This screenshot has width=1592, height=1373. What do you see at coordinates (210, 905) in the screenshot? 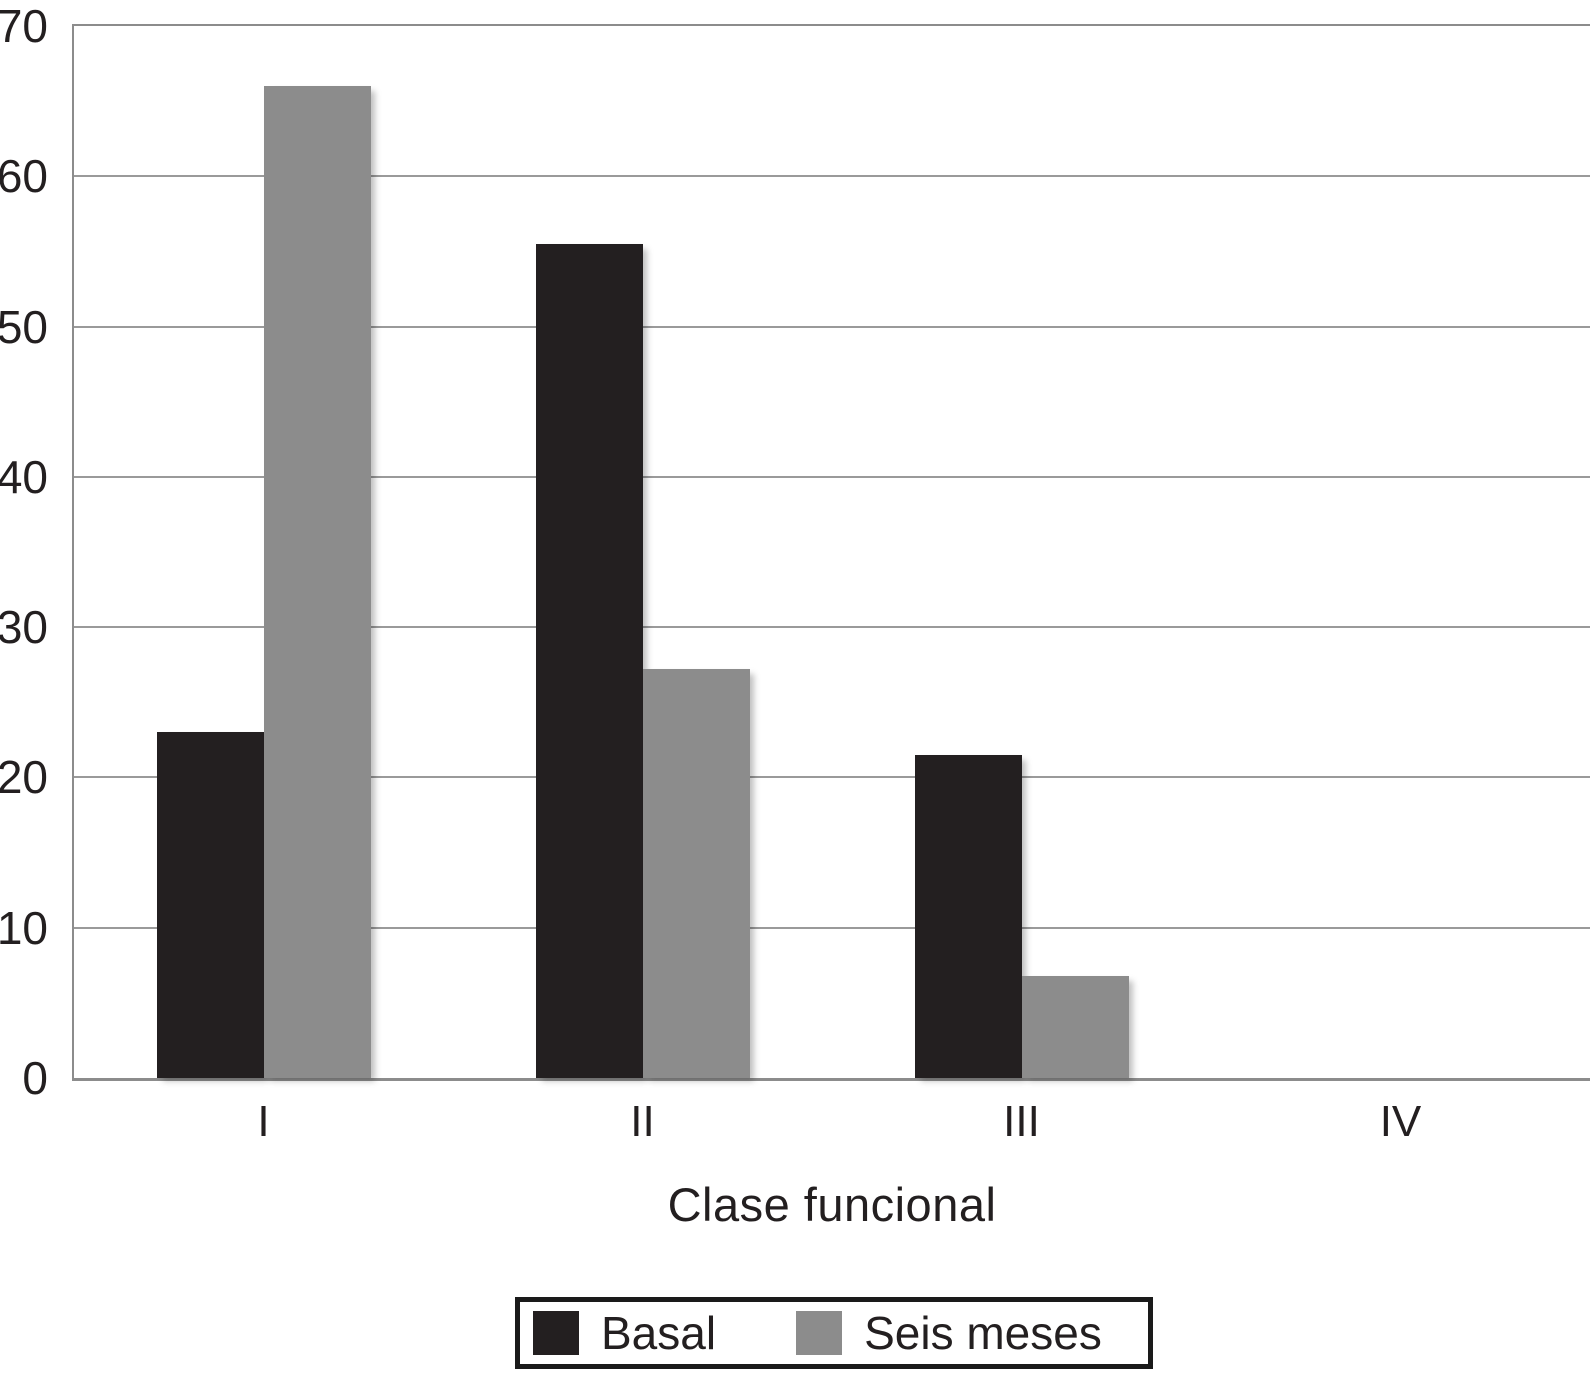
I see `bar-basal-I` at bounding box center [210, 905].